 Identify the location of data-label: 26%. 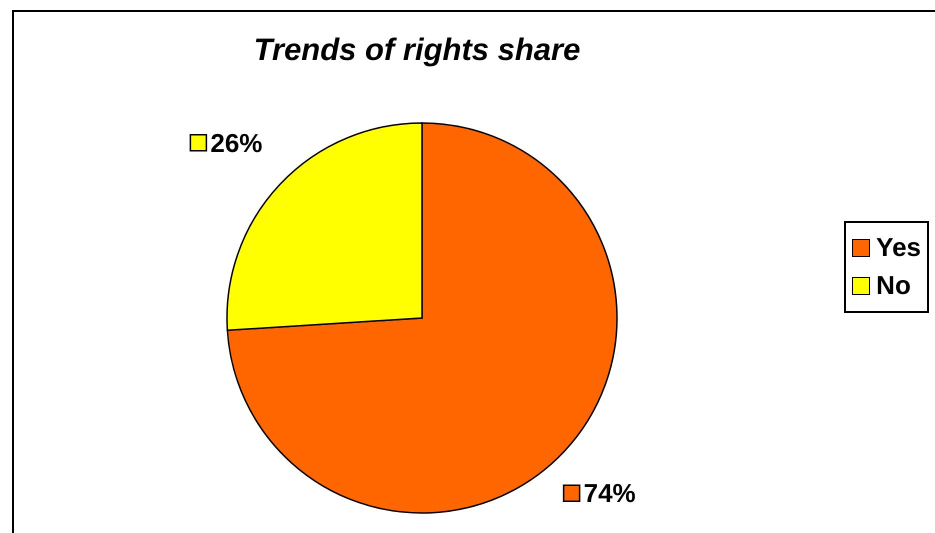
(236, 143).